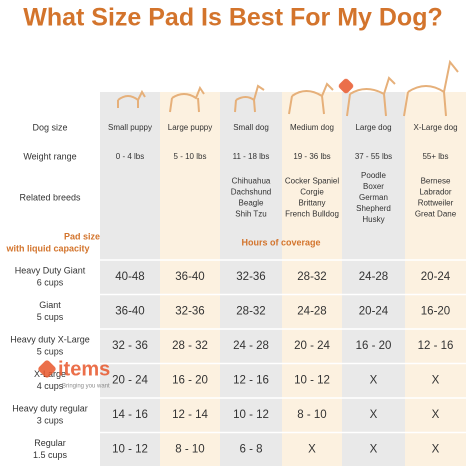  Describe the element at coordinates (47, 248) in the screenshot. I see `pad-header: with liquid capacity` at that location.